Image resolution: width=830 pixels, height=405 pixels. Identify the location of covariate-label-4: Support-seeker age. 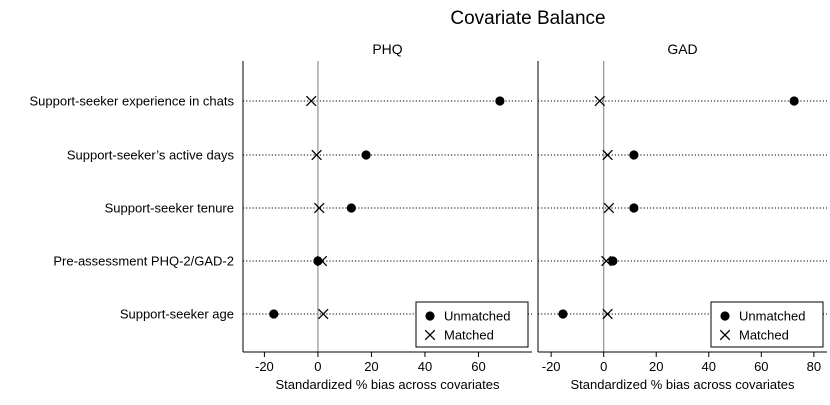
(177, 314).